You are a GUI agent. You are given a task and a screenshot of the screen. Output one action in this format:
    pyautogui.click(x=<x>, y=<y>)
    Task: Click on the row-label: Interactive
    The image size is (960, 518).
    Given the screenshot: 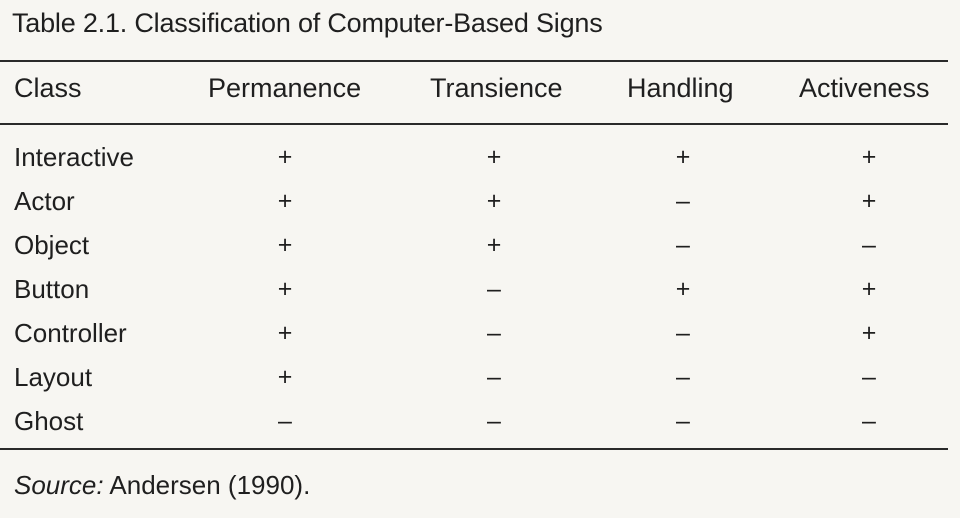 What is the action you would take?
    pyautogui.click(x=74, y=157)
    